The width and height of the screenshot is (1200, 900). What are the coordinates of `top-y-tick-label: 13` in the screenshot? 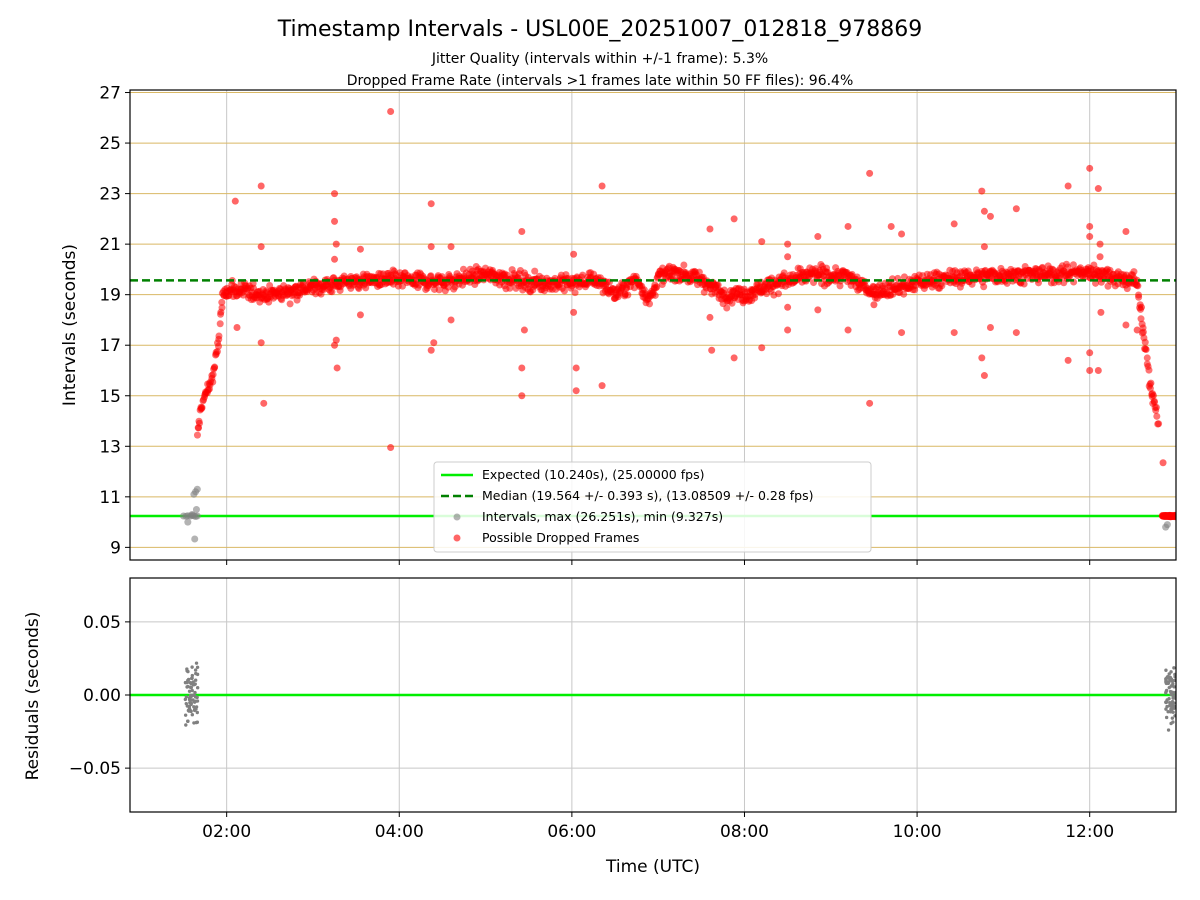 It's located at (110, 447).